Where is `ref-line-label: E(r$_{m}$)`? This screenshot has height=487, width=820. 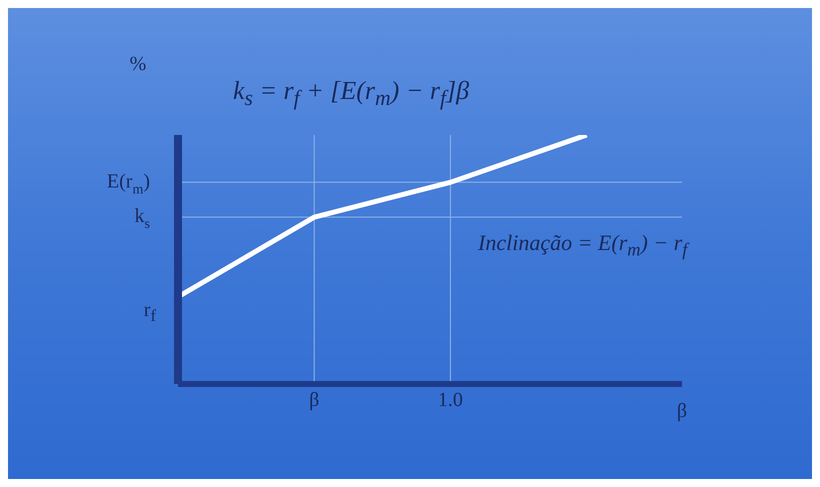
ref-line-label: E(r$_{m}$) is located at coordinates (128, 184).